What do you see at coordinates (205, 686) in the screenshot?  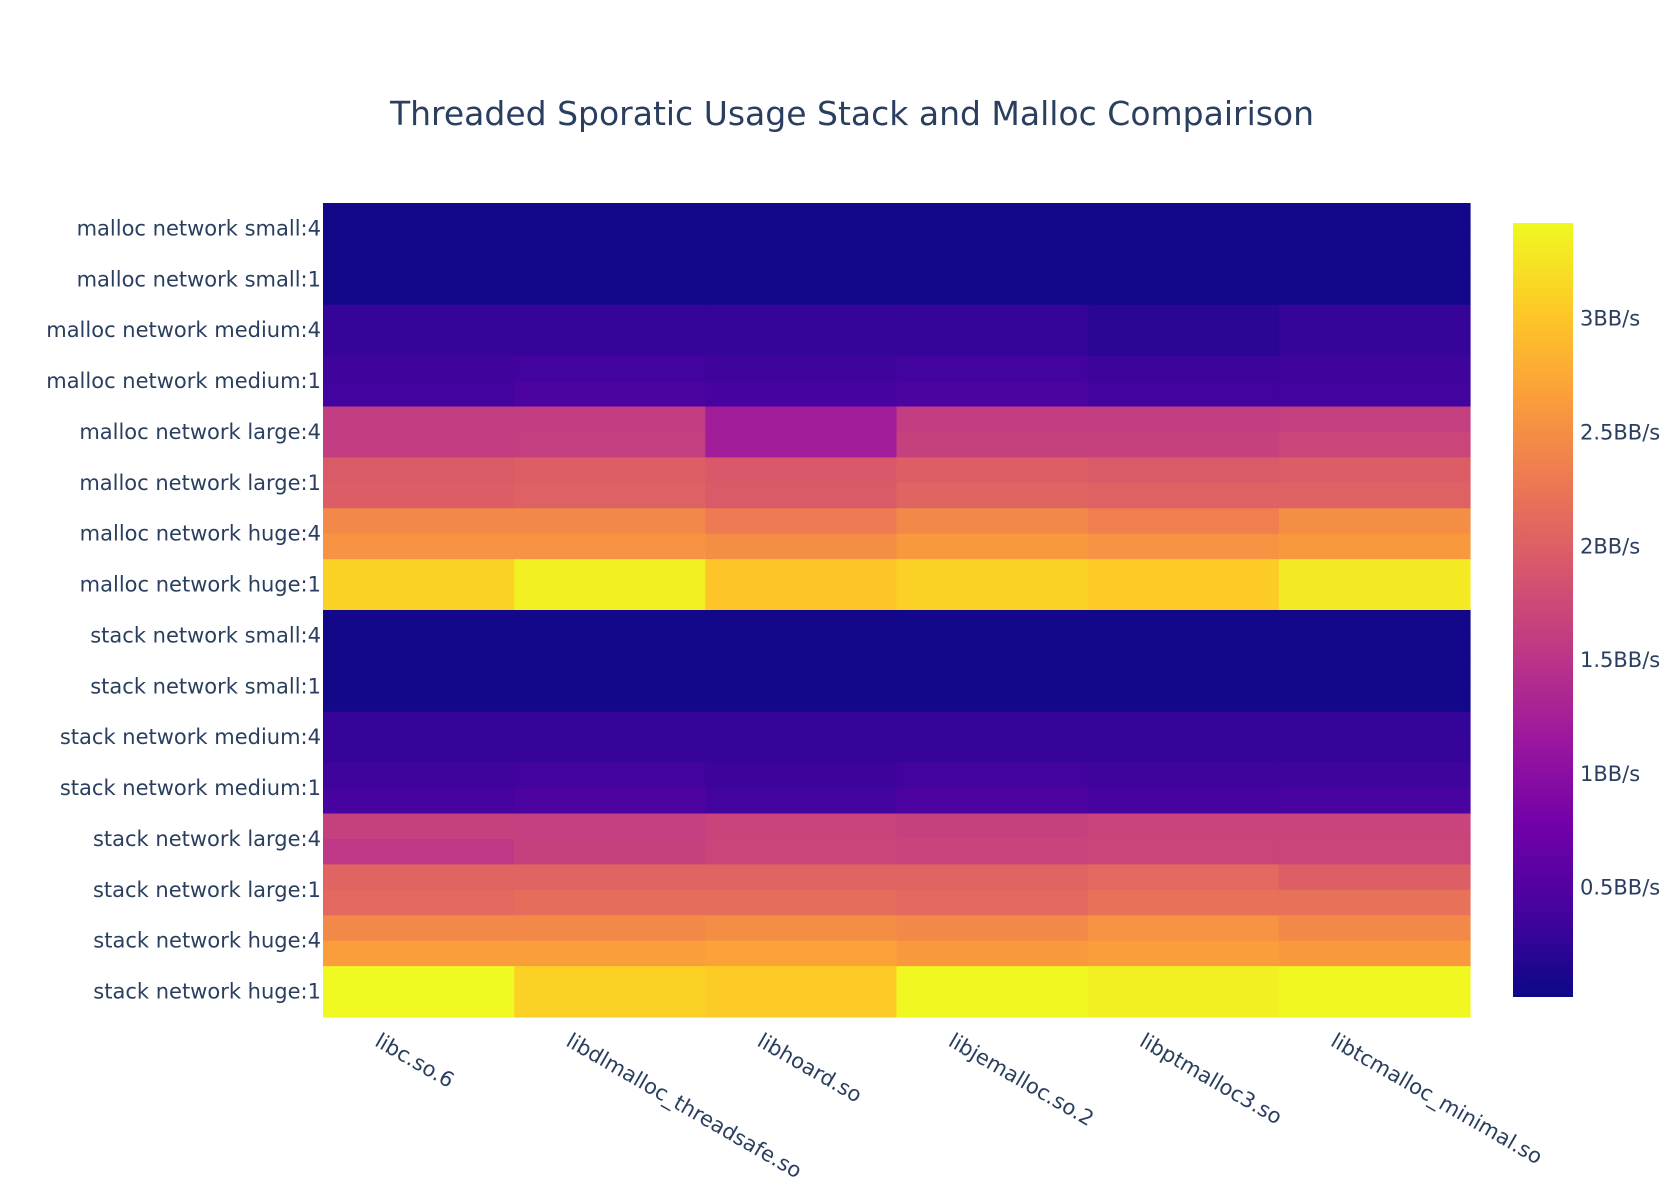 I see `y-tick-label: stack network small:1` at bounding box center [205, 686].